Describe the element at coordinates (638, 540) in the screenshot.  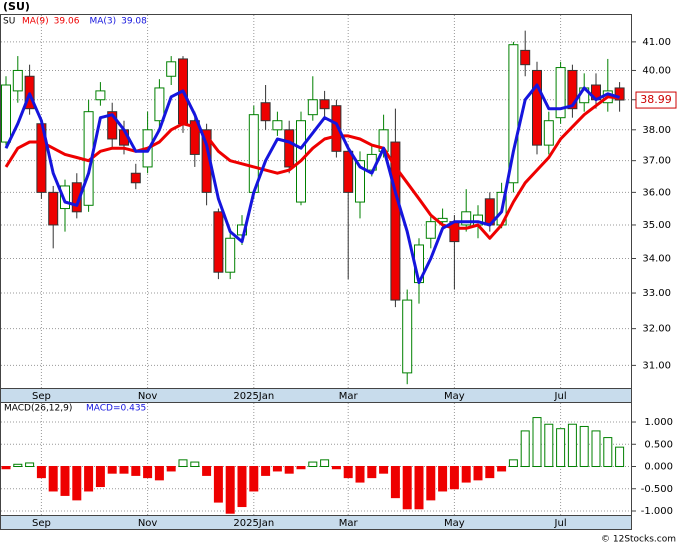
I see `footer: © 12Stocks.com` at that location.